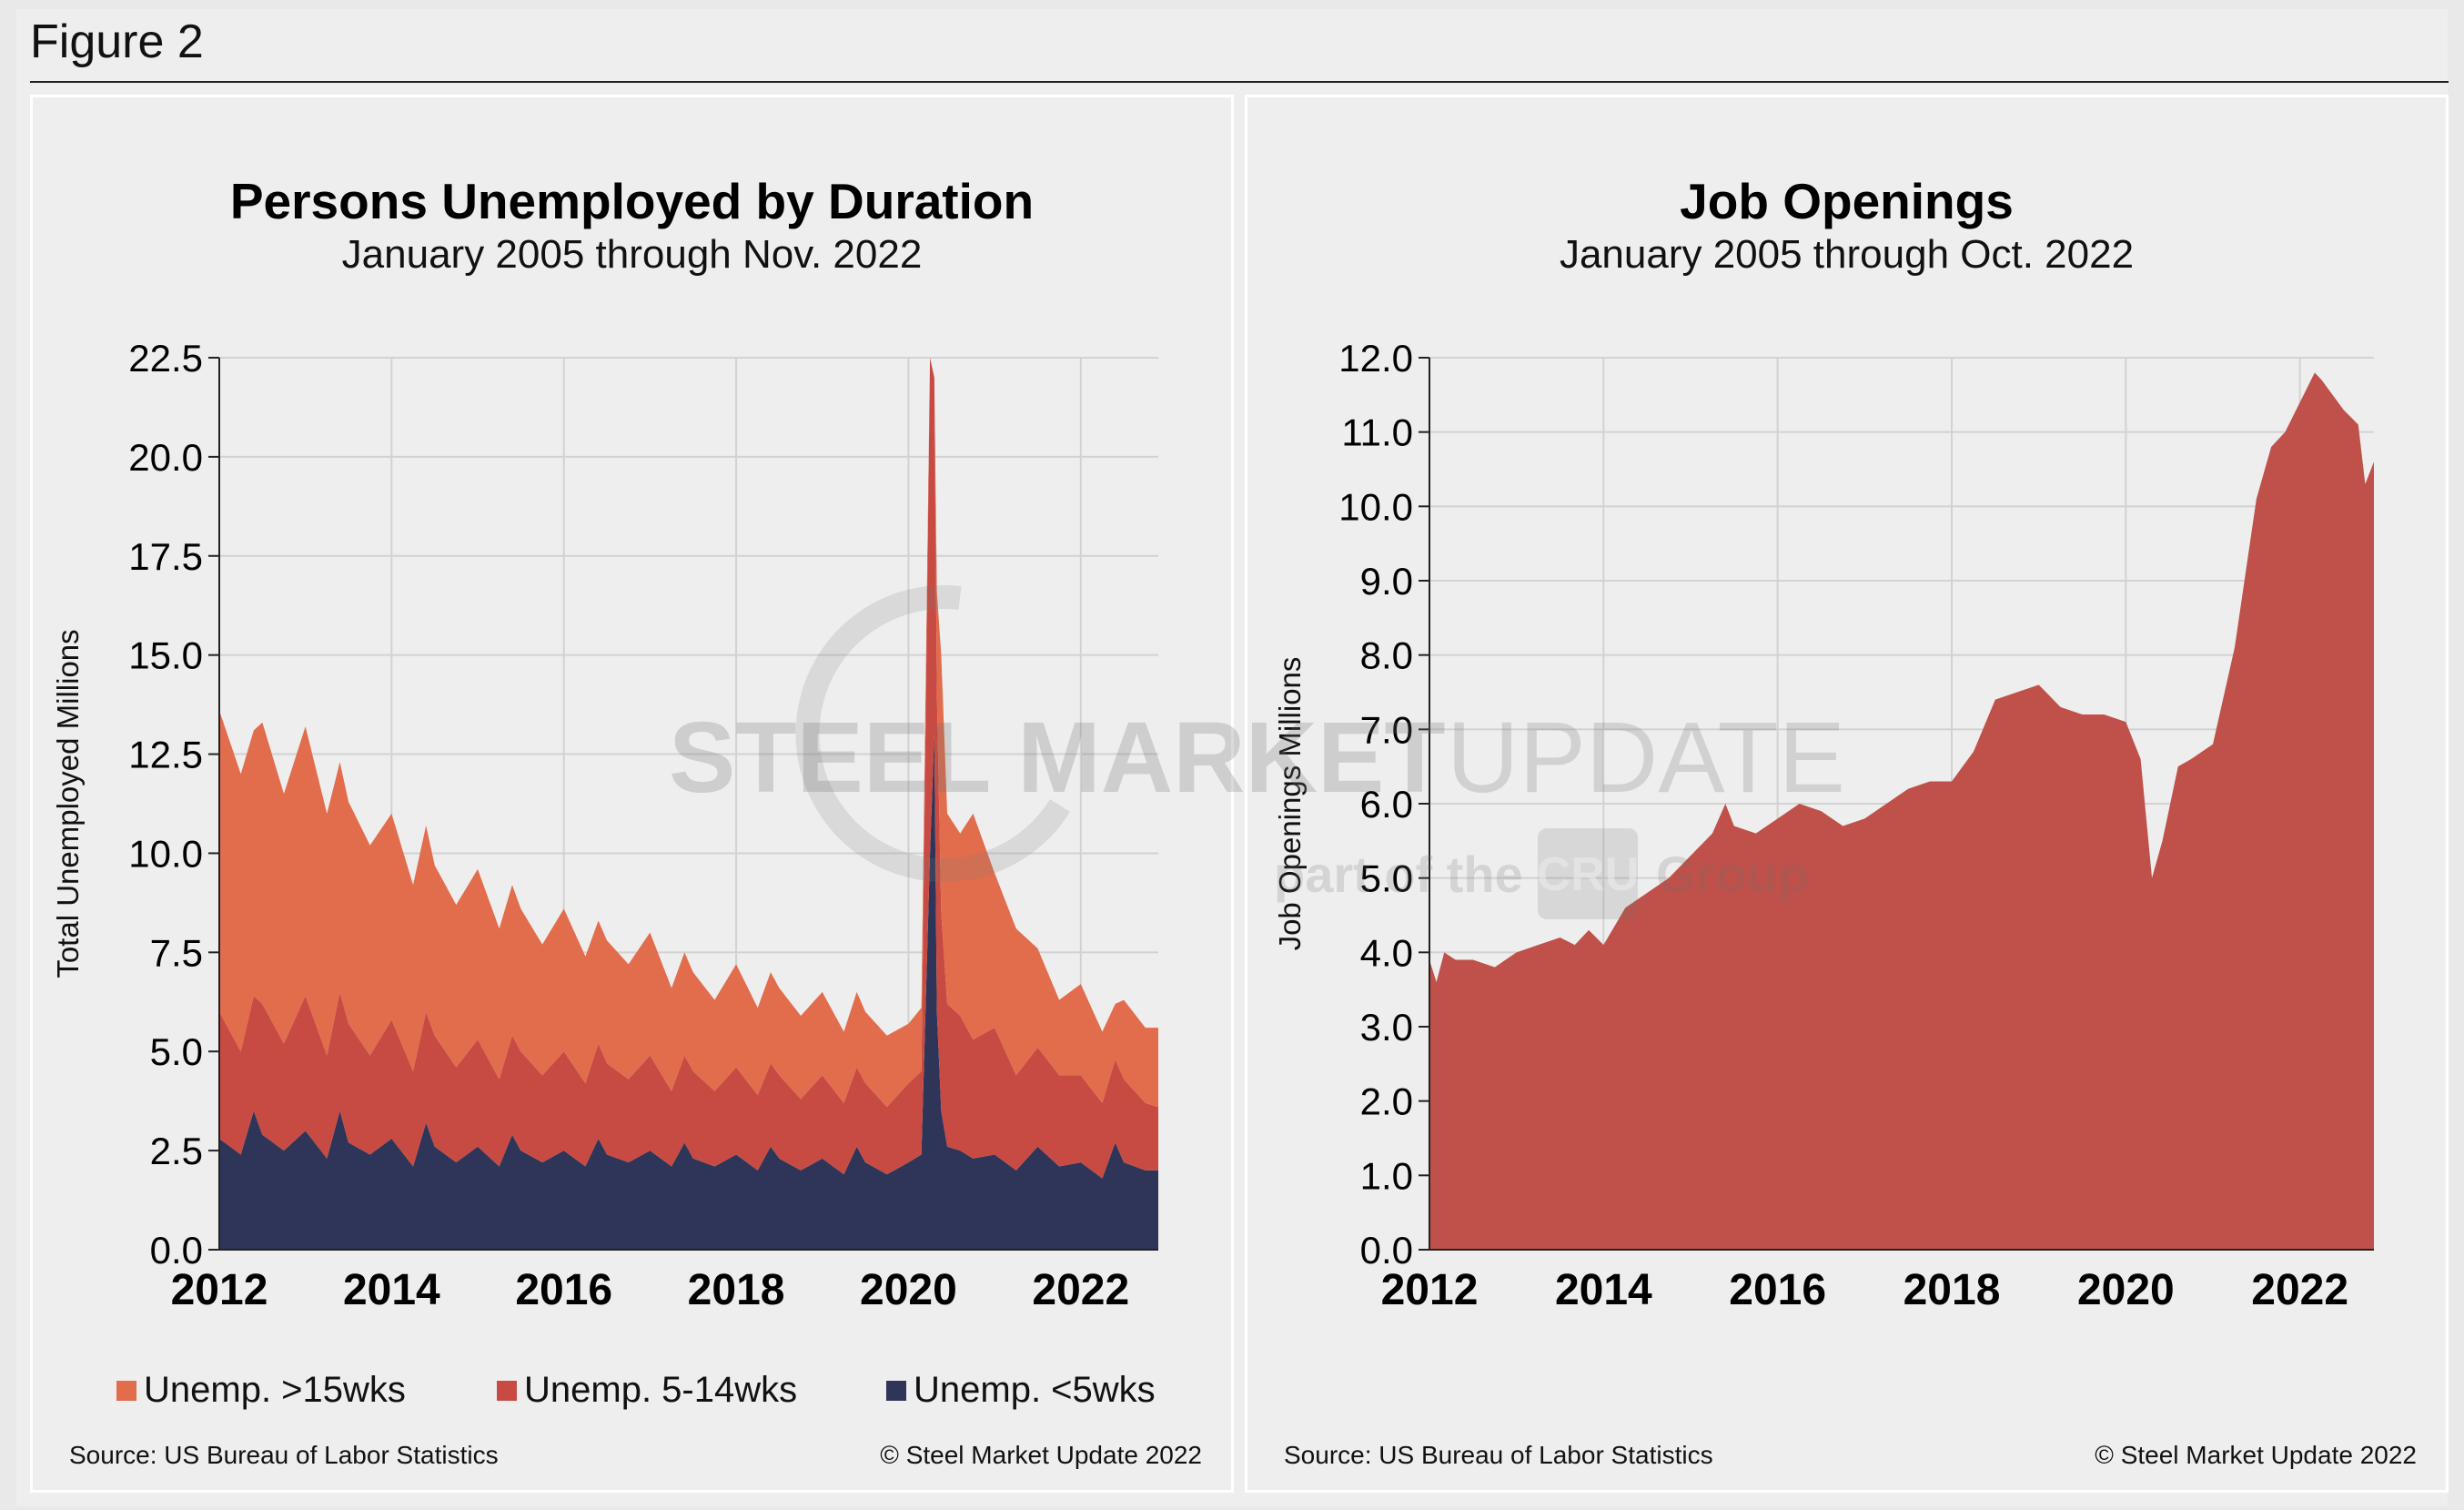 Image resolution: width=2464 pixels, height=1510 pixels. I want to click on y-tick-label: 22.5, so click(165, 359).